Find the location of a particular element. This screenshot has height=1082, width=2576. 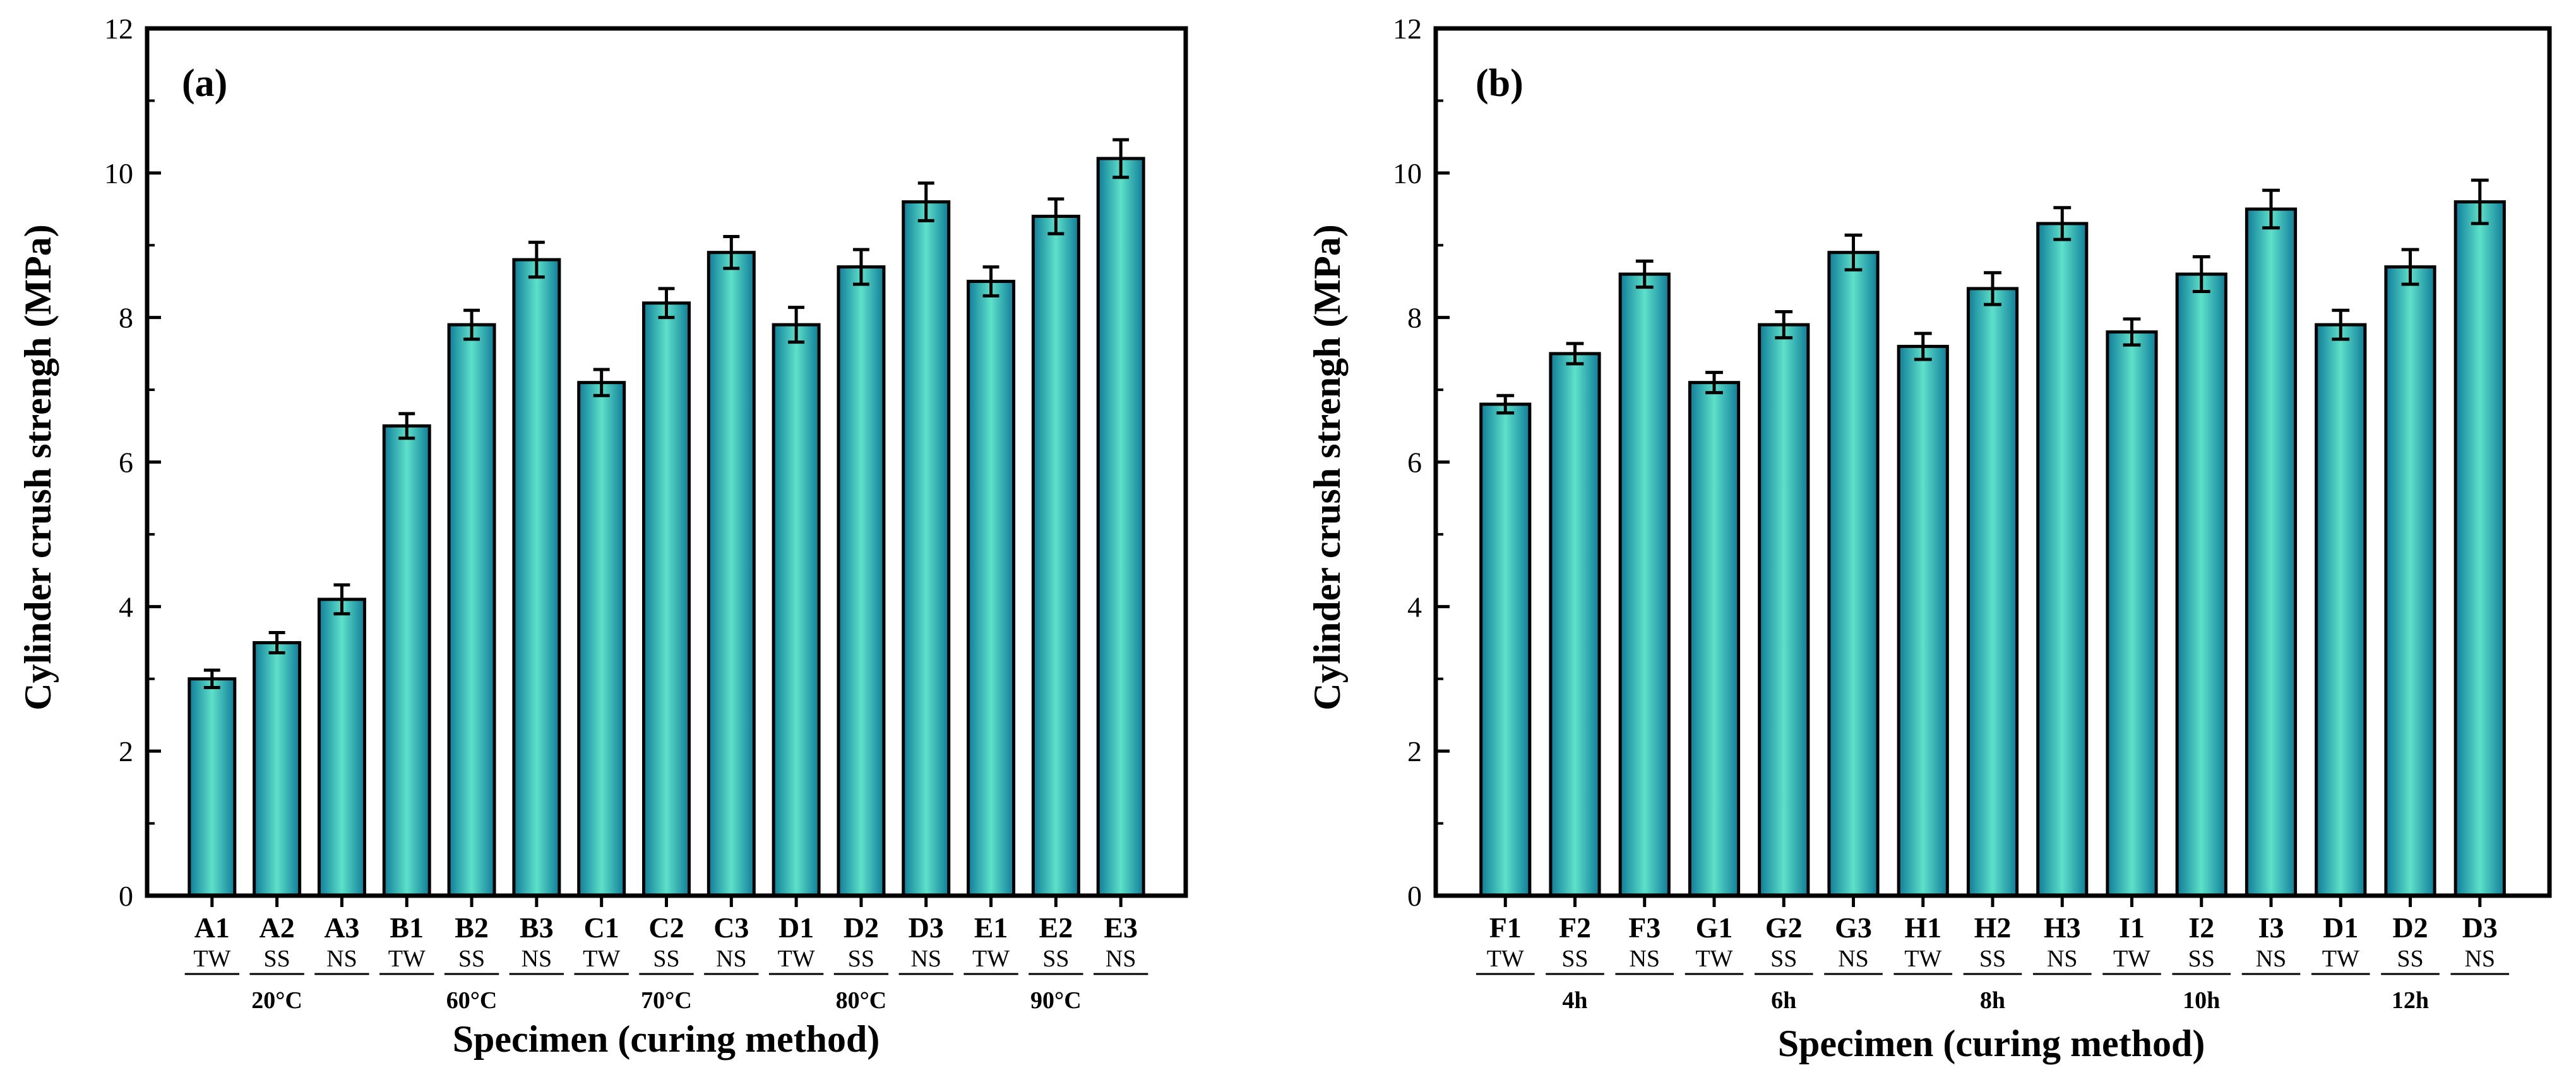

x-tick-label-b: H1 is located at coordinates (1922, 927).